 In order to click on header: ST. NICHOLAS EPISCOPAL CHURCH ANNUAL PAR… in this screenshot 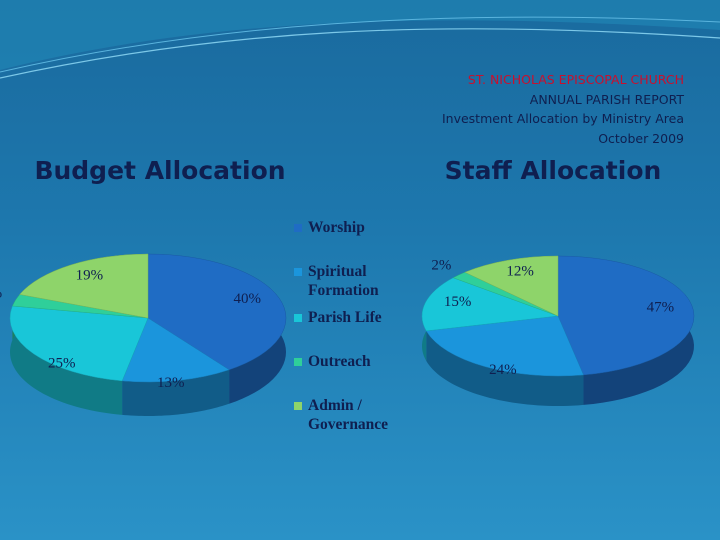, I will do `click(563, 109)`.